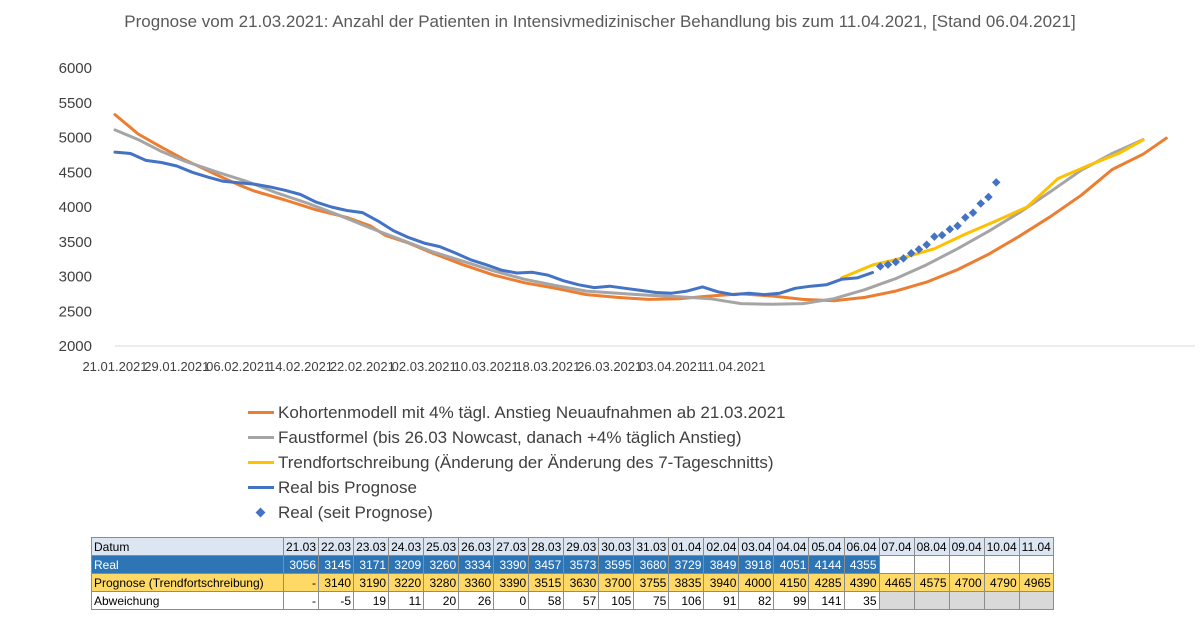 This screenshot has height=637, width=1200. I want to click on table-cell: 01.04, so click(686, 546).